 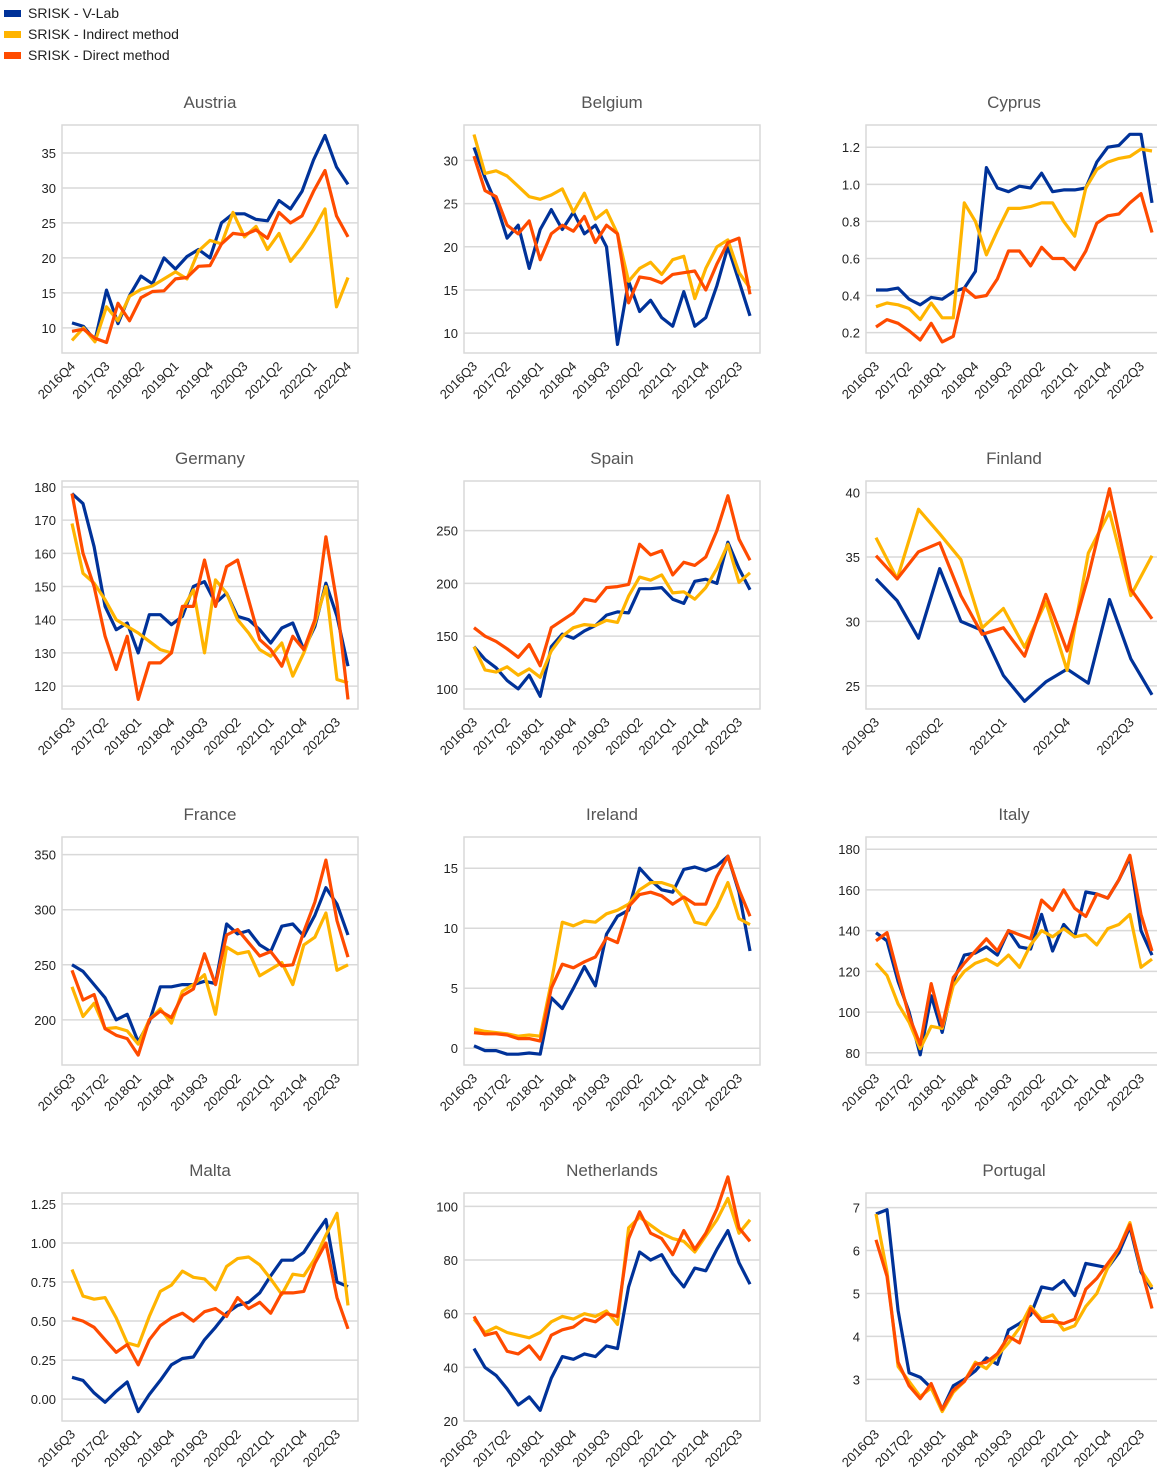 I want to click on y-tick-label: 0.25, so click(x=43, y=1360).